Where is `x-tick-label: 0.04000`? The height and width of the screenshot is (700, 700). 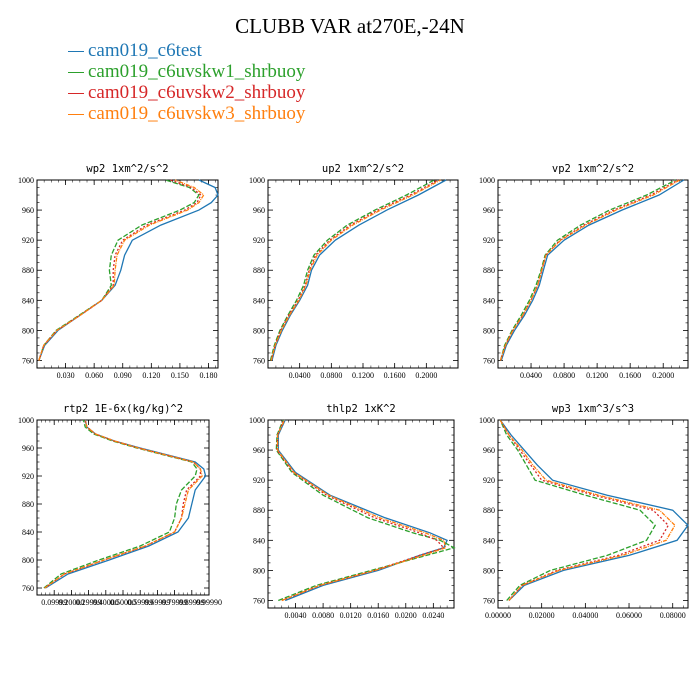 x-tick-label: 0.04000 is located at coordinates (585, 615).